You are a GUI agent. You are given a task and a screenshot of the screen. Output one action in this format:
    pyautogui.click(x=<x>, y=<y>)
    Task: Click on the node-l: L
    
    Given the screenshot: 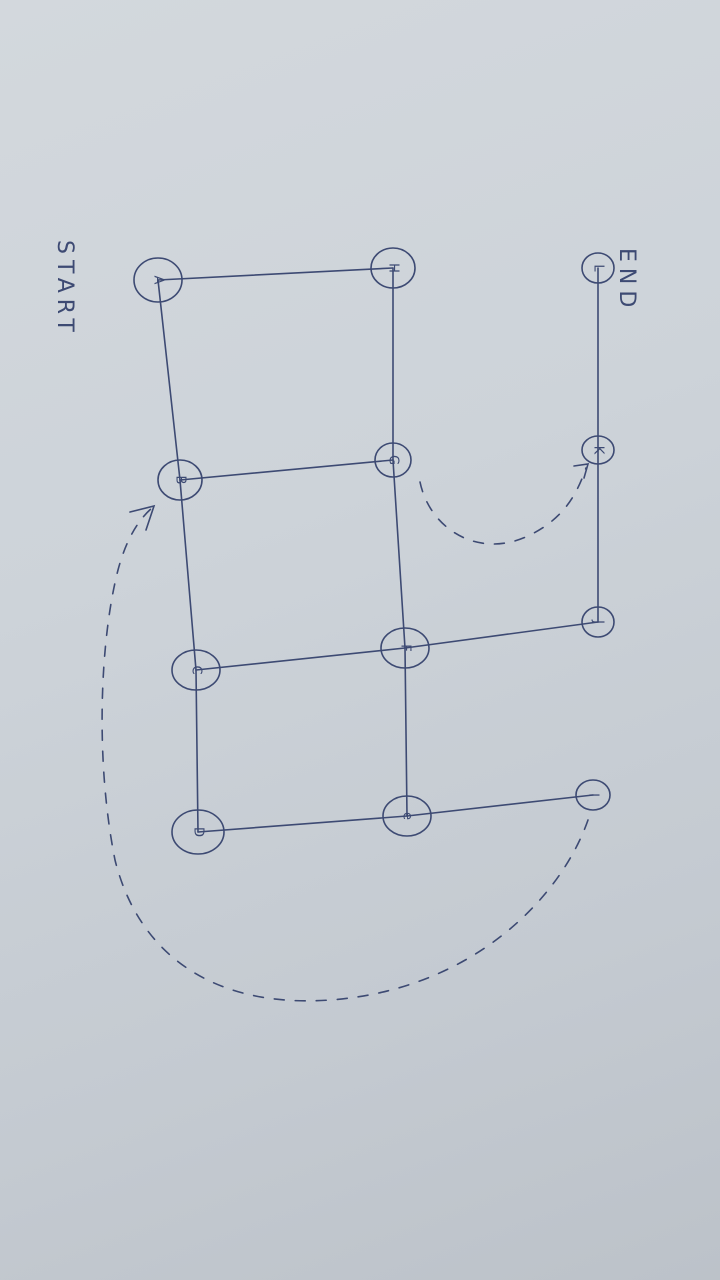 What is the action you would take?
    pyautogui.click(x=598, y=268)
    